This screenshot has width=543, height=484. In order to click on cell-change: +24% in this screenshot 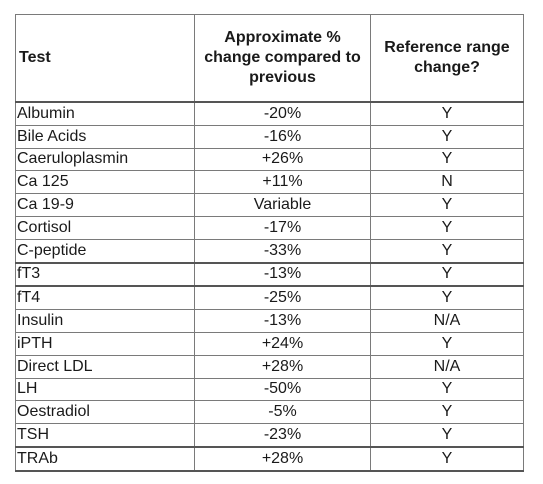, I will do `click(282, 343)`.